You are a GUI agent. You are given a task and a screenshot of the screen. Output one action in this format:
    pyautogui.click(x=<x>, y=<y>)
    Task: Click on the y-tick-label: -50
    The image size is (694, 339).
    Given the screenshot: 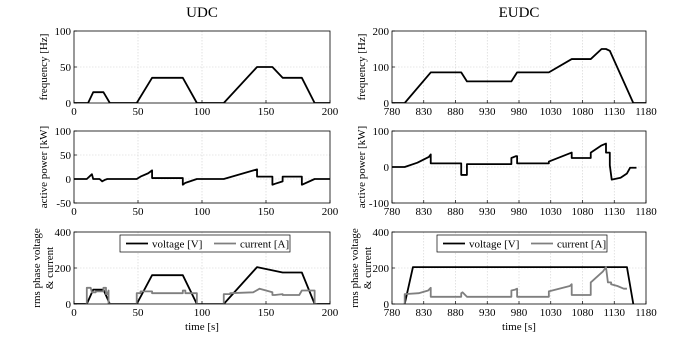 What is the action you would take?
    pyautogui.click(x=63, y=204)
    